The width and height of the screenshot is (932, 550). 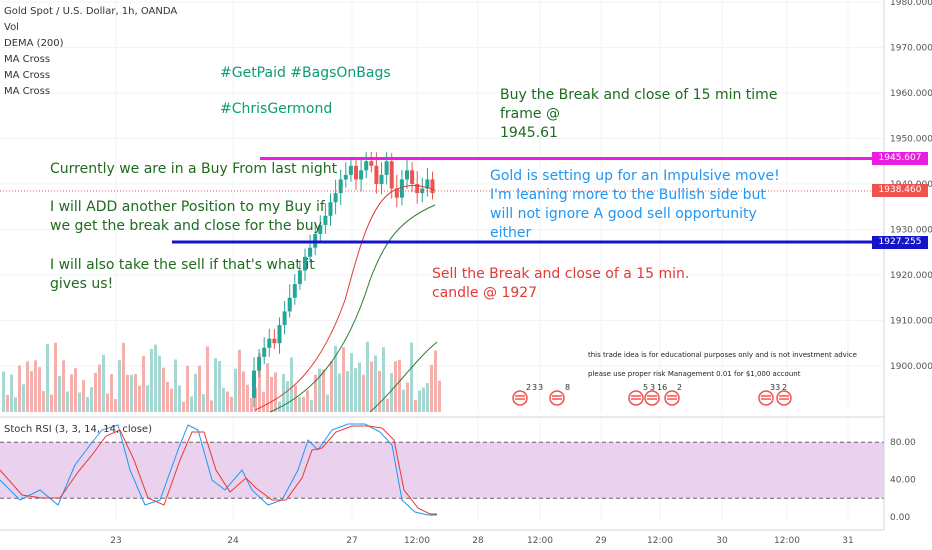 What do you see at coordinates (27, 75) in the screenshot?
I see `legend-ma-cross-2: MA Cross` at bounding box center [27, 75].